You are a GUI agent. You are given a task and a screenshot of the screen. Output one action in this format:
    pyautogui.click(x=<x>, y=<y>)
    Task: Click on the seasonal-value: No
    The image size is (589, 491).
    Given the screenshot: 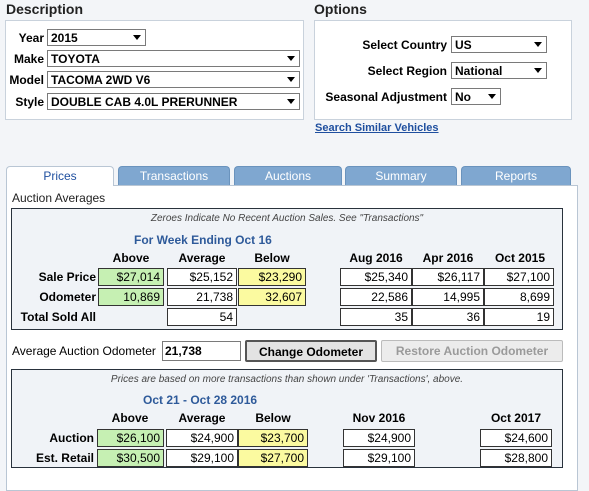 What is the action you would take?
    pyautogui.click(x=463, y=97)
    